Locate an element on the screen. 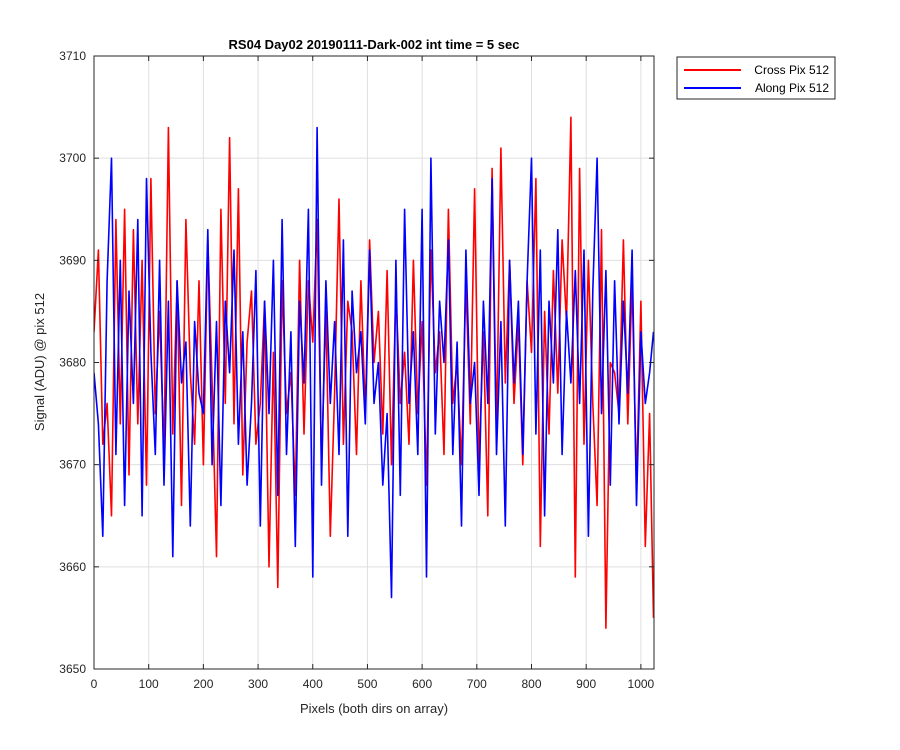 The height and width of the screenshot is (750, 900). x-tick-label: 1000 is located at coordinates (641, 684).